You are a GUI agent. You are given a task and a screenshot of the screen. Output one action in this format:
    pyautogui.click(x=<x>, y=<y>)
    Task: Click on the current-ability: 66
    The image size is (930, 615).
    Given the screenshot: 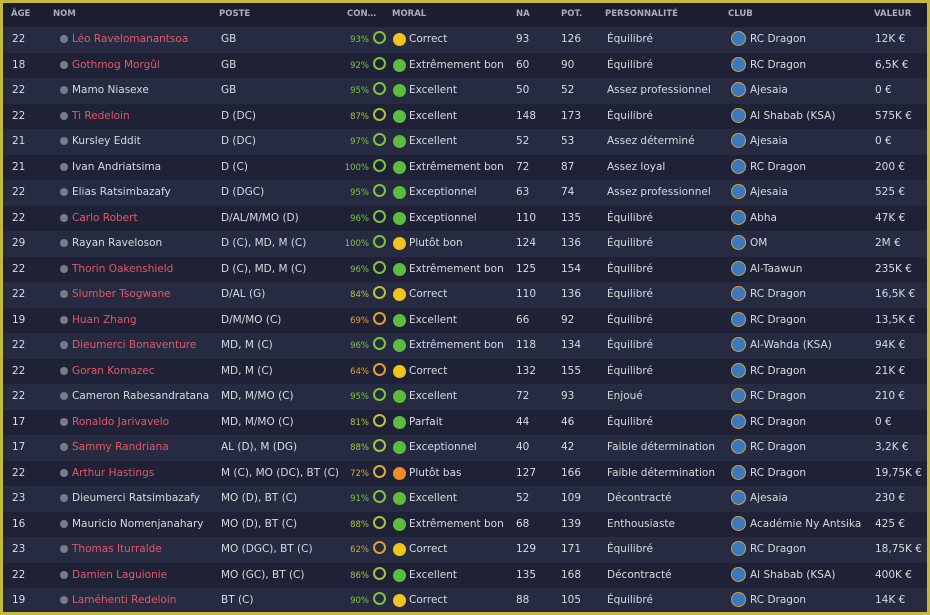 What is the action you would take?
    pyautogui.click(x=523, y=319)
    